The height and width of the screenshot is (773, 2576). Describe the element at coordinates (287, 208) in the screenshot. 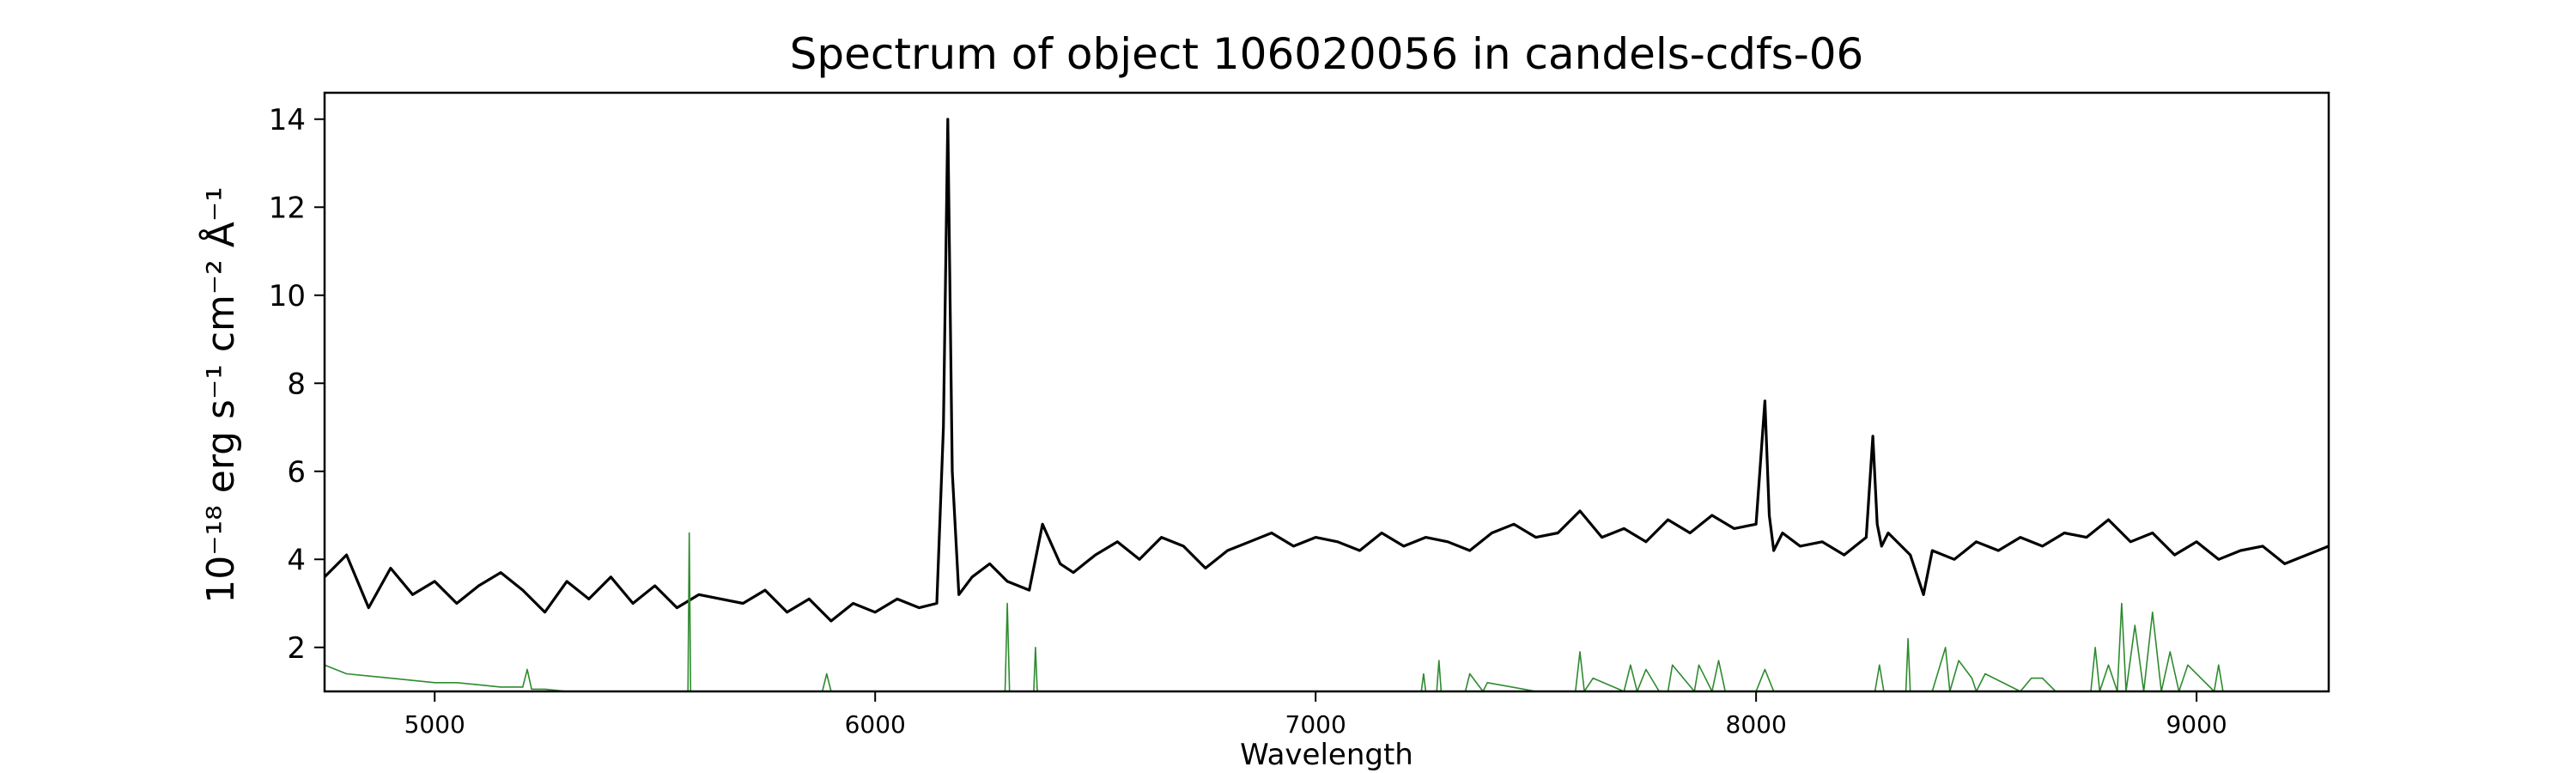

I see `y-tick-label: 12` at that location.